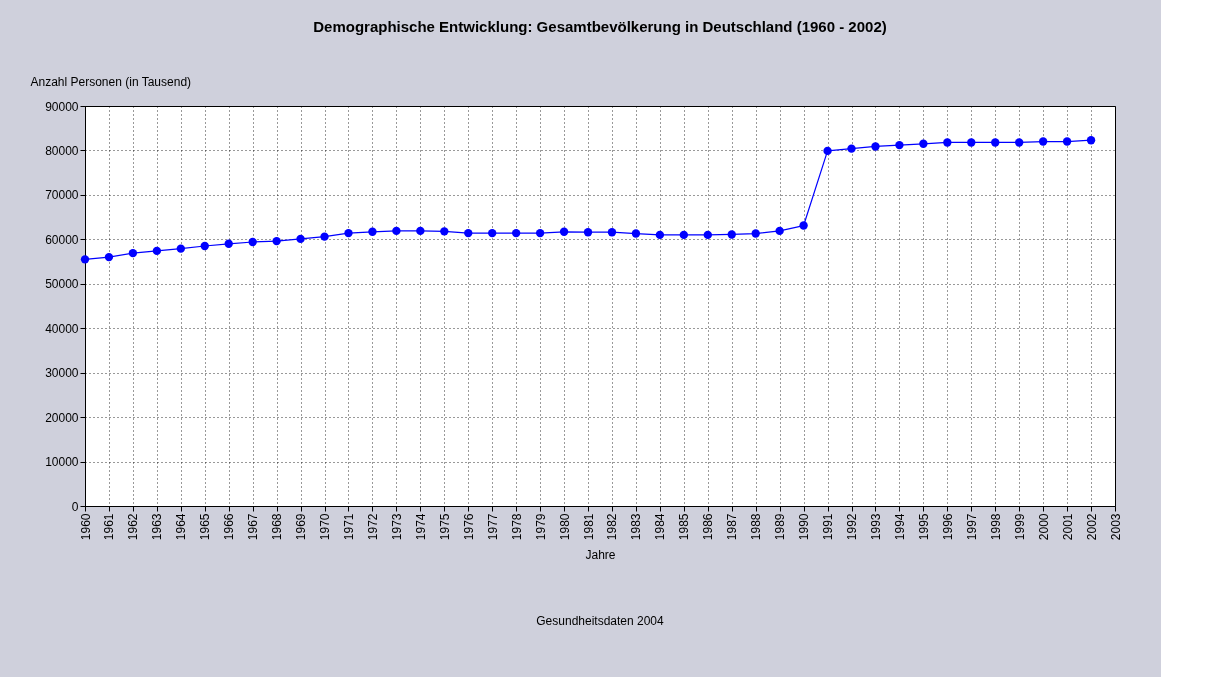 Image resolution: width=1208 pixels, height=681 pixels. Describe the element at coordinates (468, 527) in the screenshot. I see `x-tick-label: 1976` at that location.